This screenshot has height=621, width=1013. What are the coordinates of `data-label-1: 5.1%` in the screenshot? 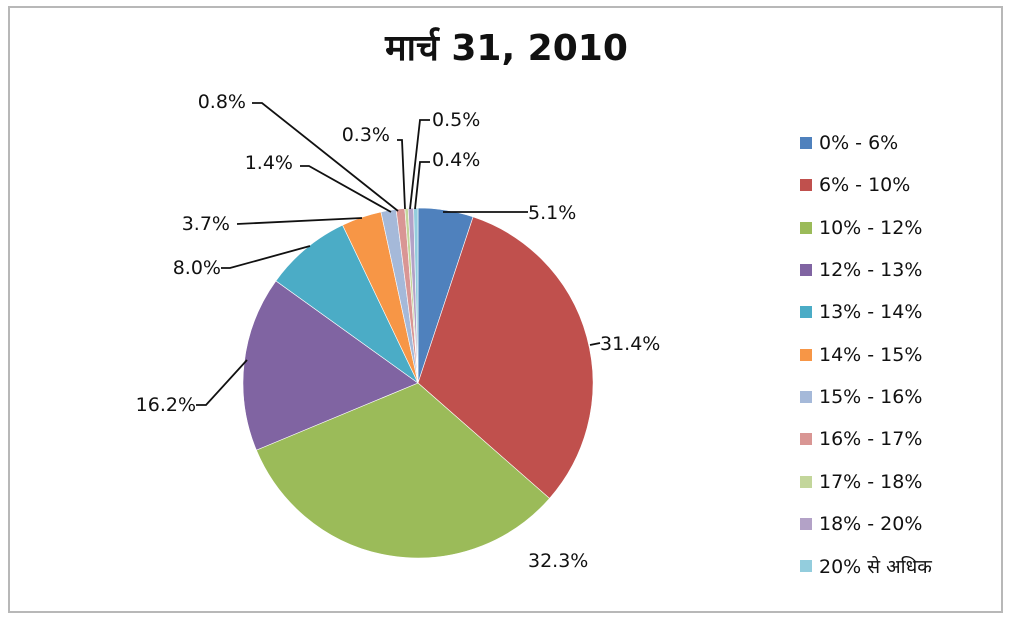 It's located at (552, 213).